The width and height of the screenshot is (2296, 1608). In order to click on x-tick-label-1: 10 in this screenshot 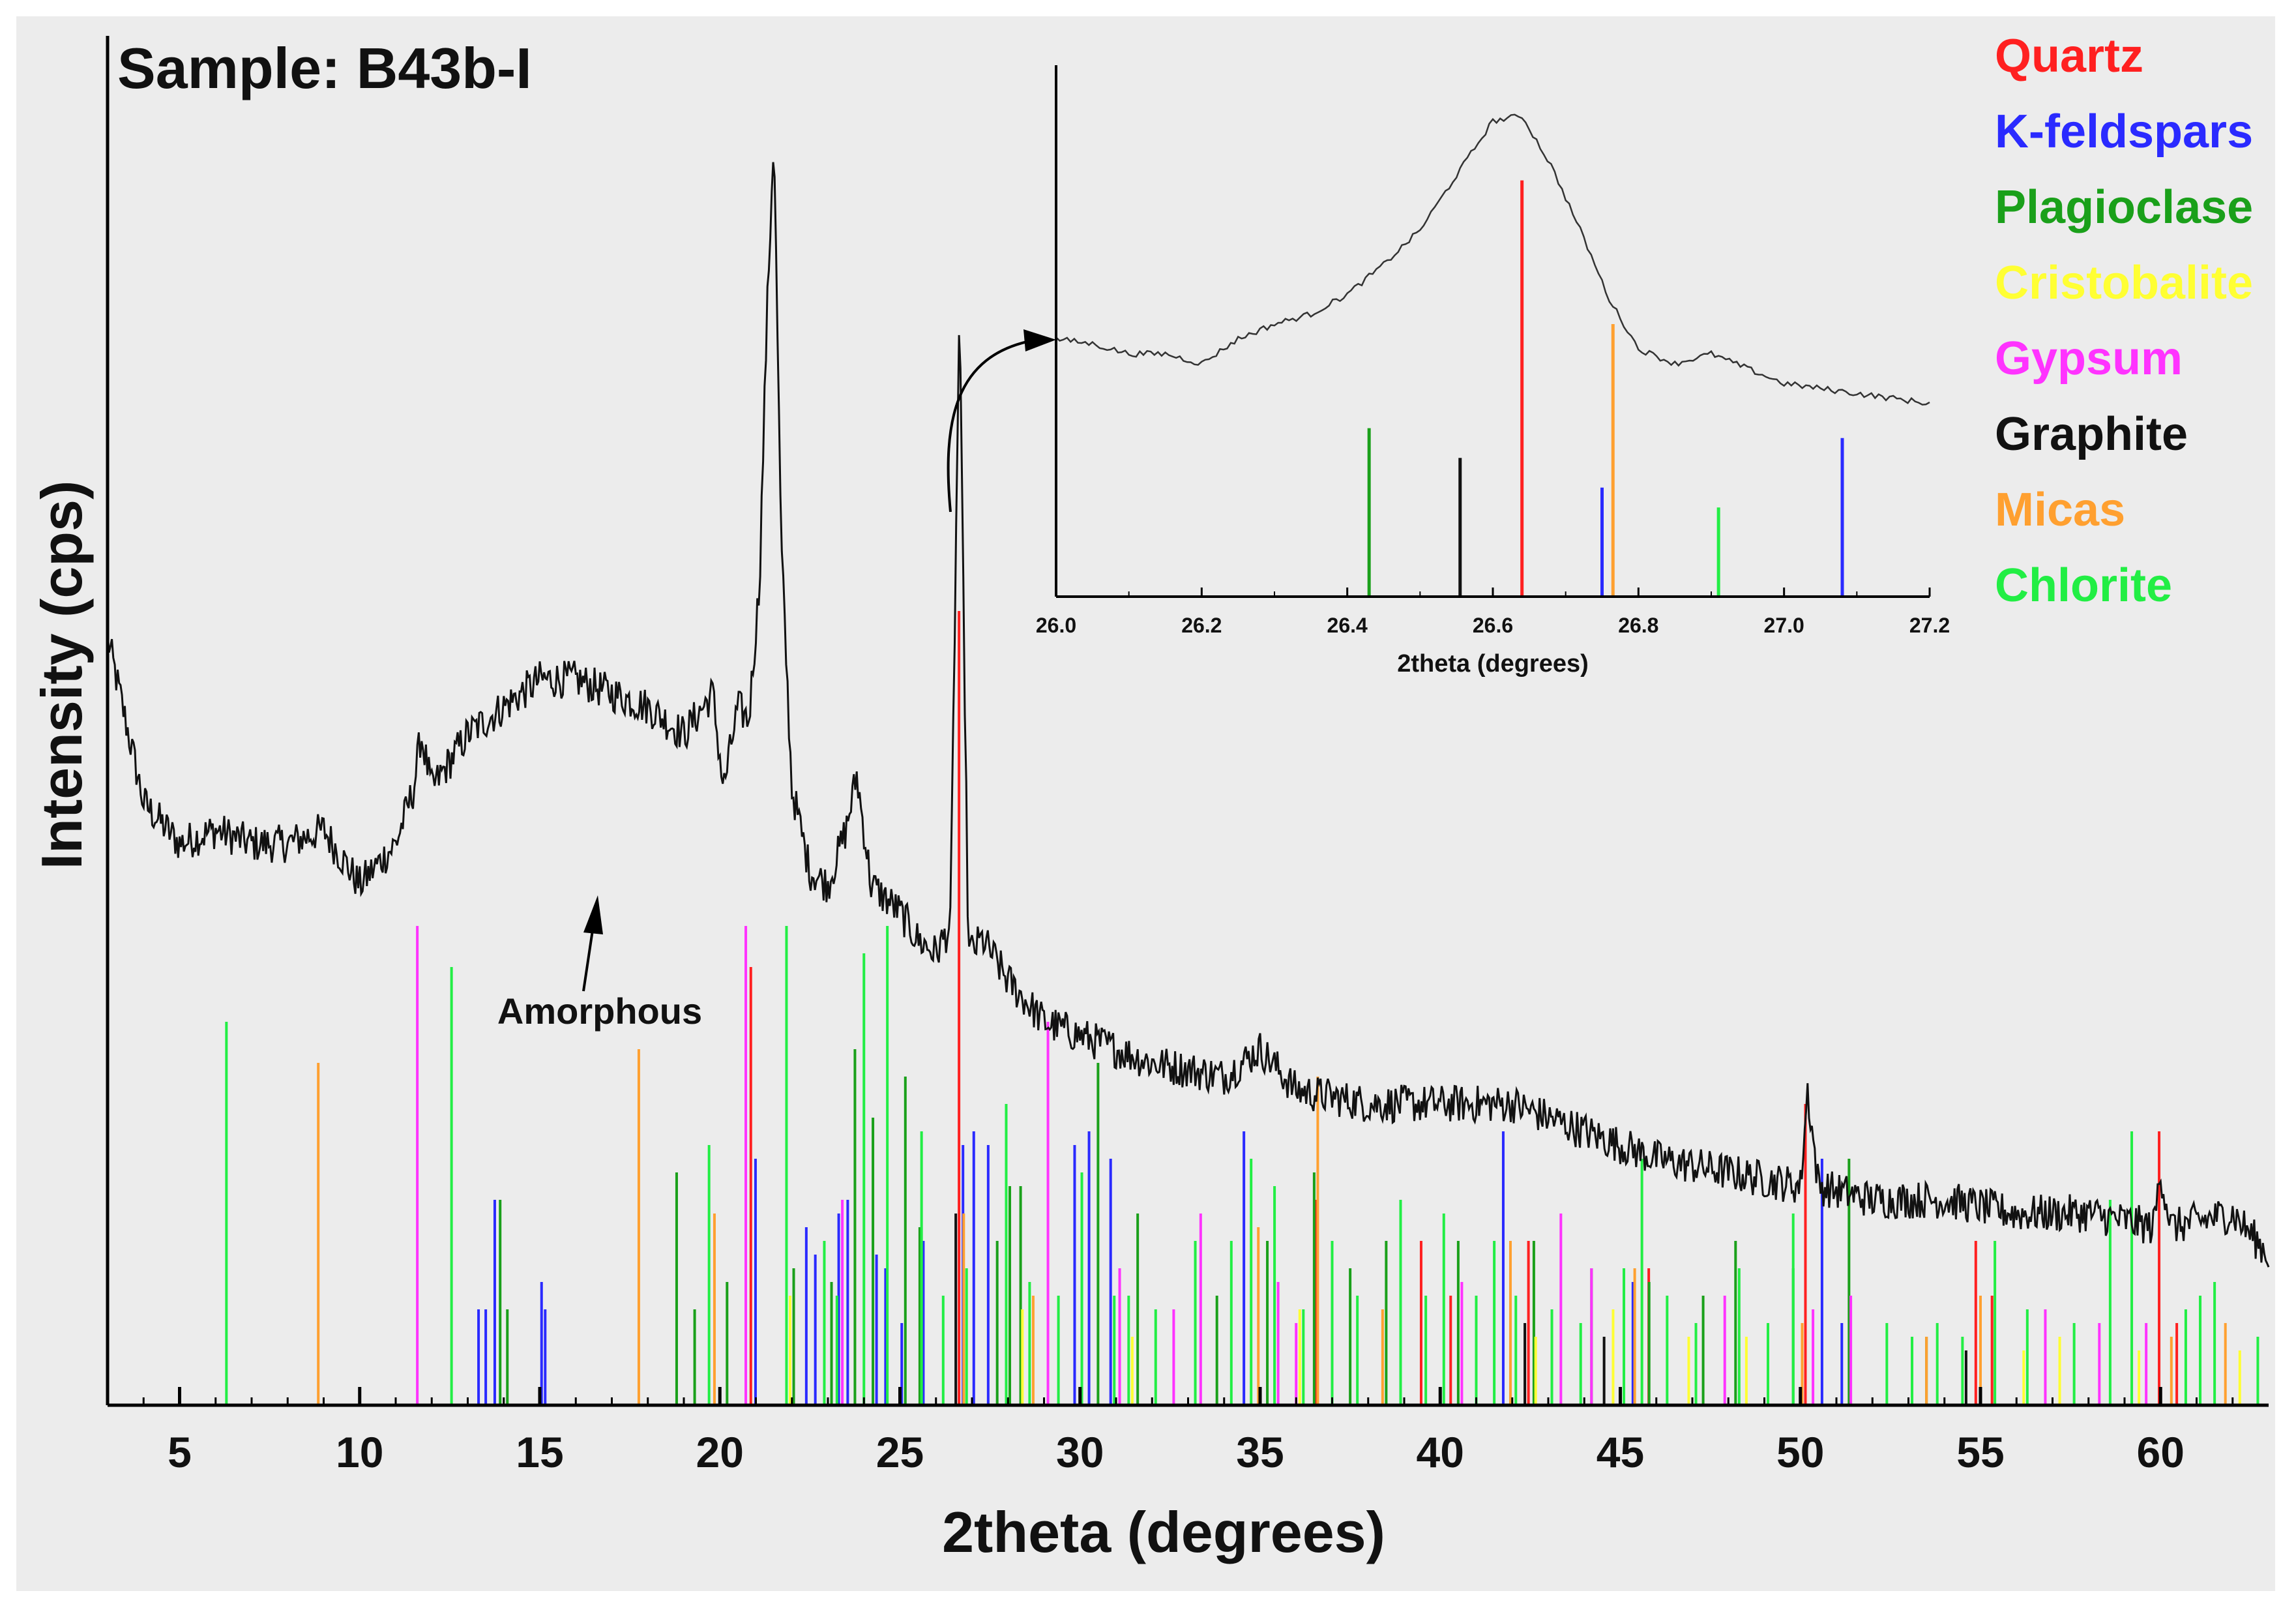, I will do `click(359, 1452)`.